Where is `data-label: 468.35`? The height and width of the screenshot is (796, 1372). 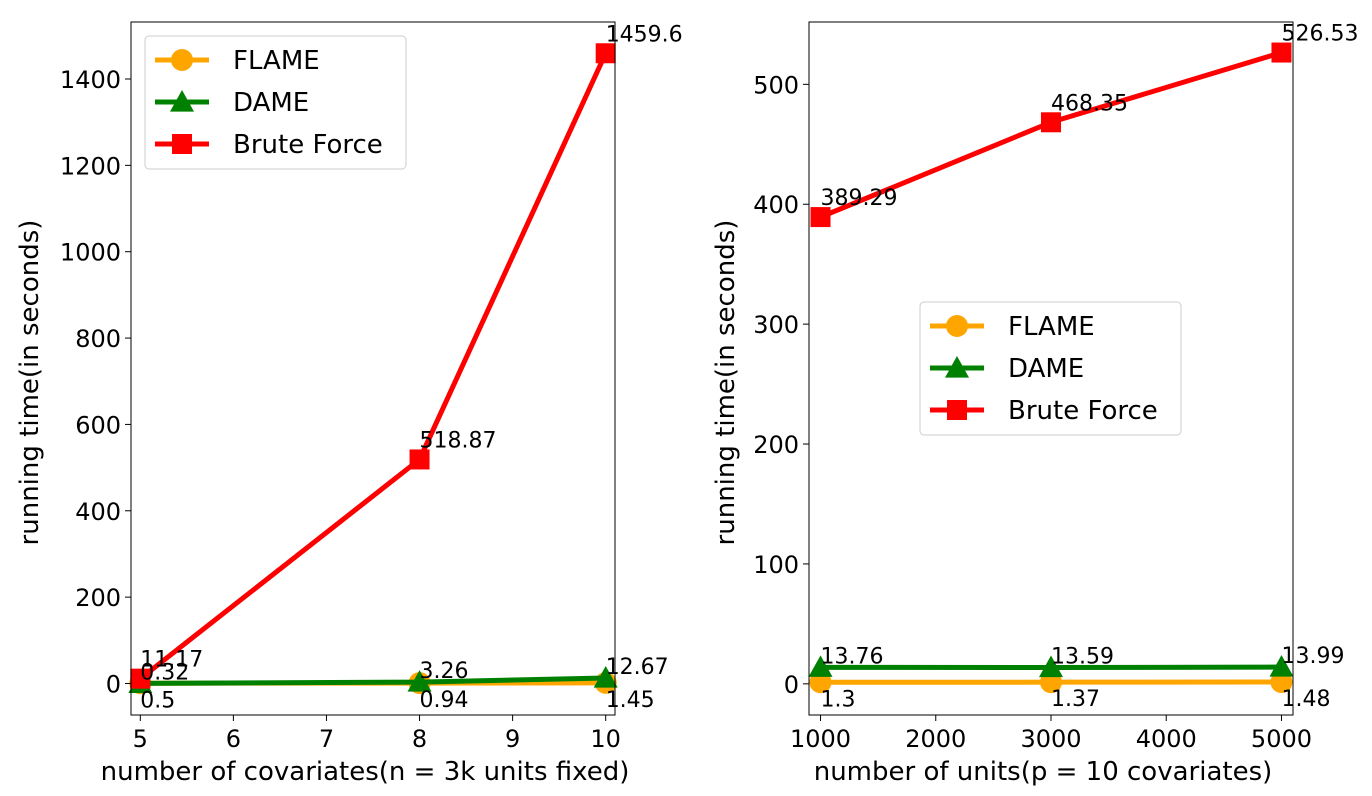
data-label: 468.35 is located at coordinates (1089, 103).